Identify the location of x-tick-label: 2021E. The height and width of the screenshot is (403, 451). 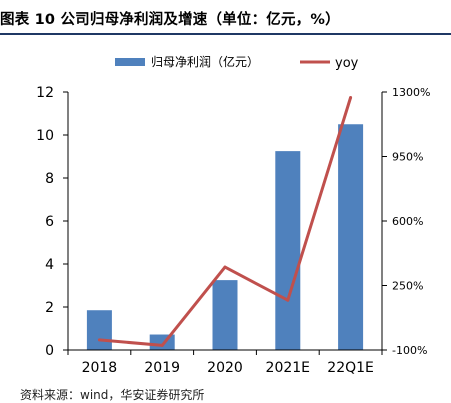
(288, 368).